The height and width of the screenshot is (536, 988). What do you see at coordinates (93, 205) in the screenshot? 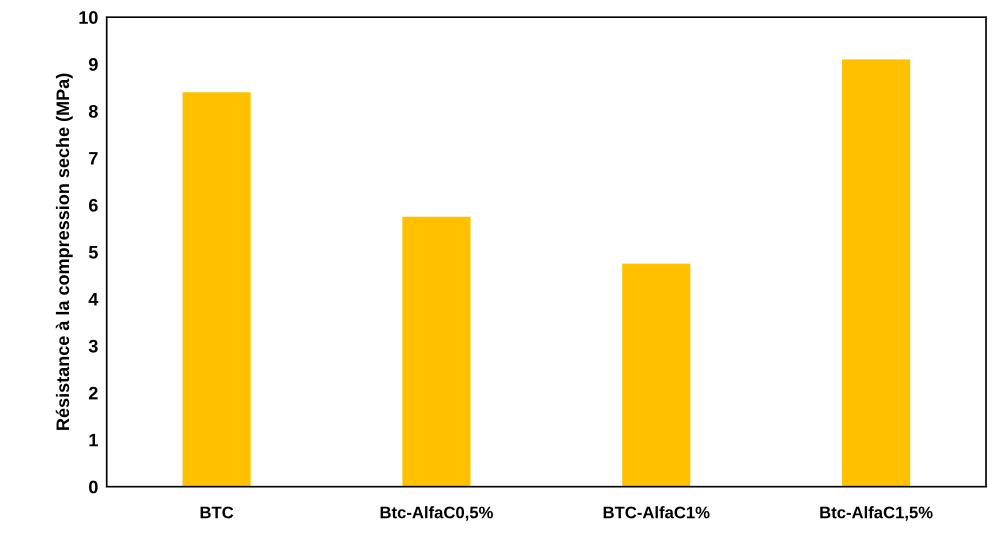
I see `y-tick-label: 6` at bounding box center [93, 205].